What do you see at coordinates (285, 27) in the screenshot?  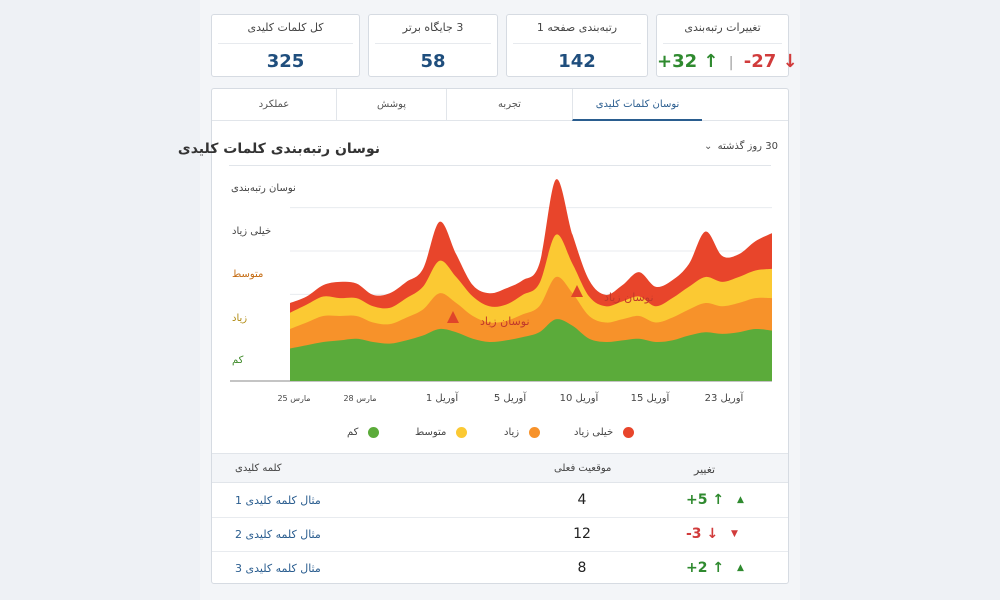 I see `stat-label: کل کلمات کلیدی` at bounding box center [285, 27].